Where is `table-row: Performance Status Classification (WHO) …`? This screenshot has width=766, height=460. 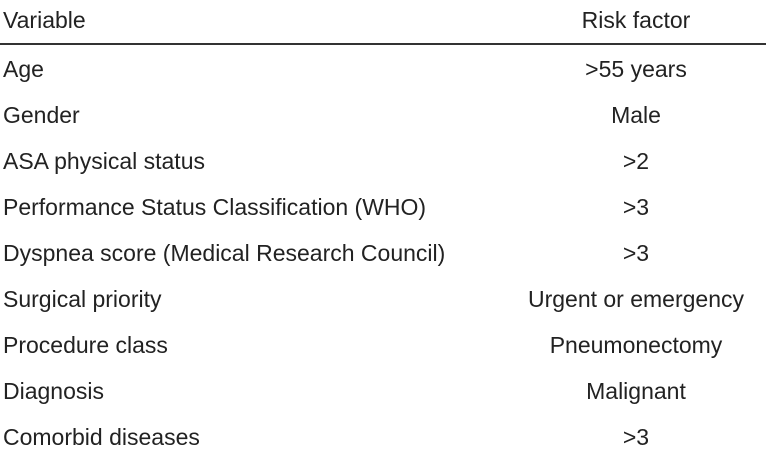 table-row: Performance Status Classification (WHO) … is located at coordinates (383, 207).